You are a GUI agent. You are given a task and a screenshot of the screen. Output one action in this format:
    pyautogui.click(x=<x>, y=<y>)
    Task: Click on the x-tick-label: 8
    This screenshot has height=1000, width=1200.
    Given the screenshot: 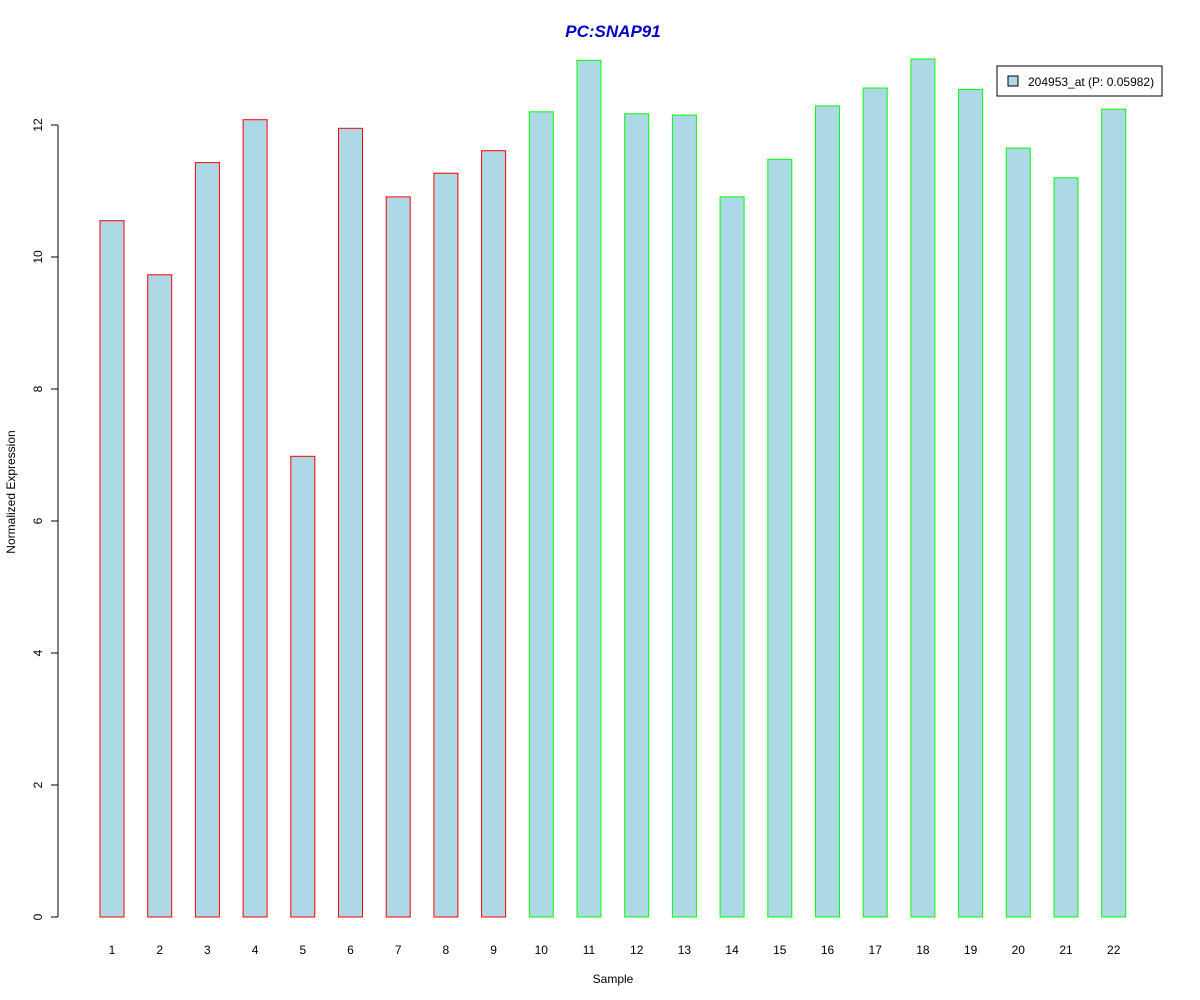 What is the action you would take?
    pyautogui.click(x=446, y=950)
    